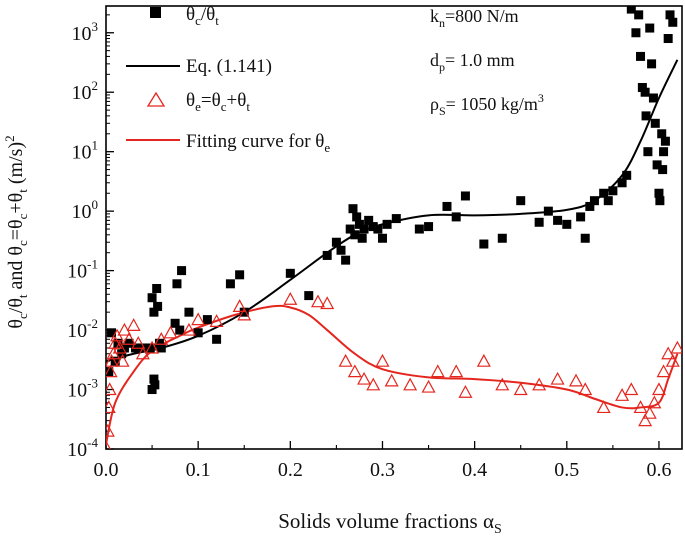 Image resolution: width=685 pixels, height=538 pixels. Describe the element at coordinates (566, 470) in the screenshot. I see `x-tick-label: 0.5` at that location.